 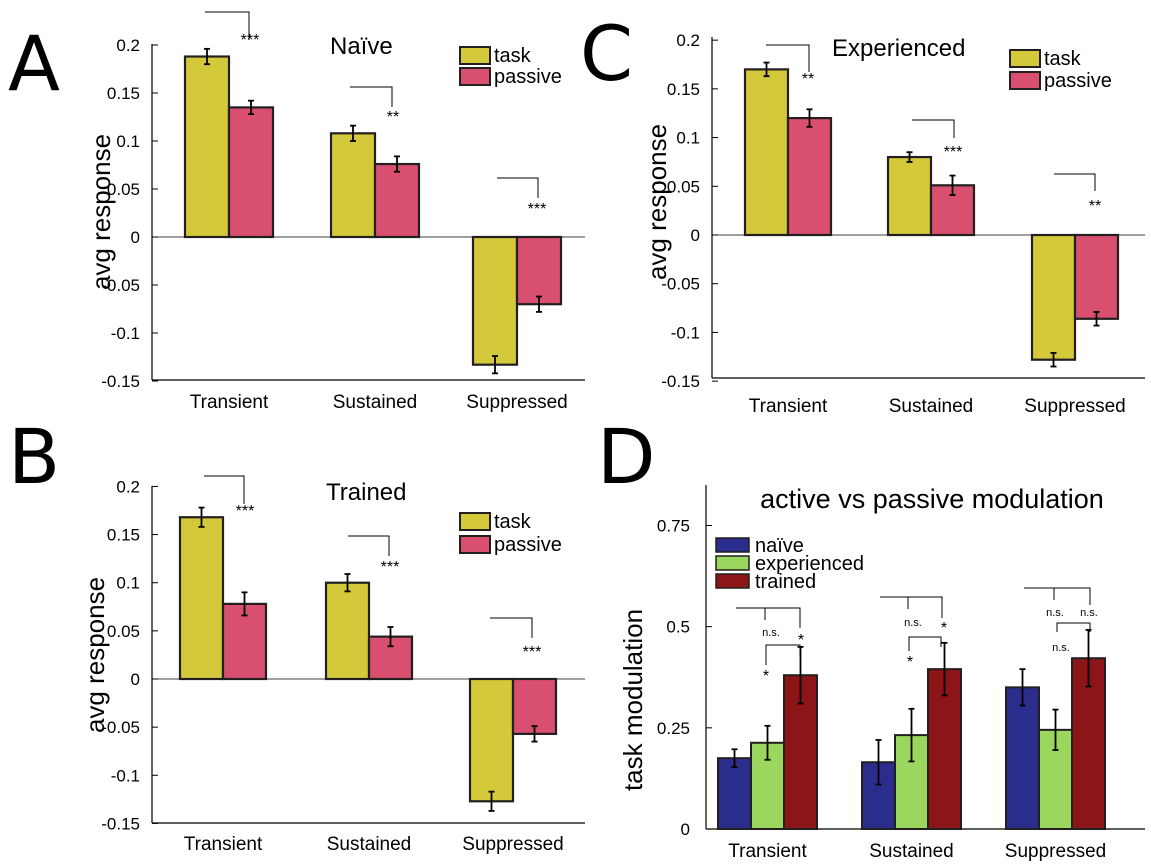 I want to click on panel-b-ylabel: avg response, so click(x=95, y=655).